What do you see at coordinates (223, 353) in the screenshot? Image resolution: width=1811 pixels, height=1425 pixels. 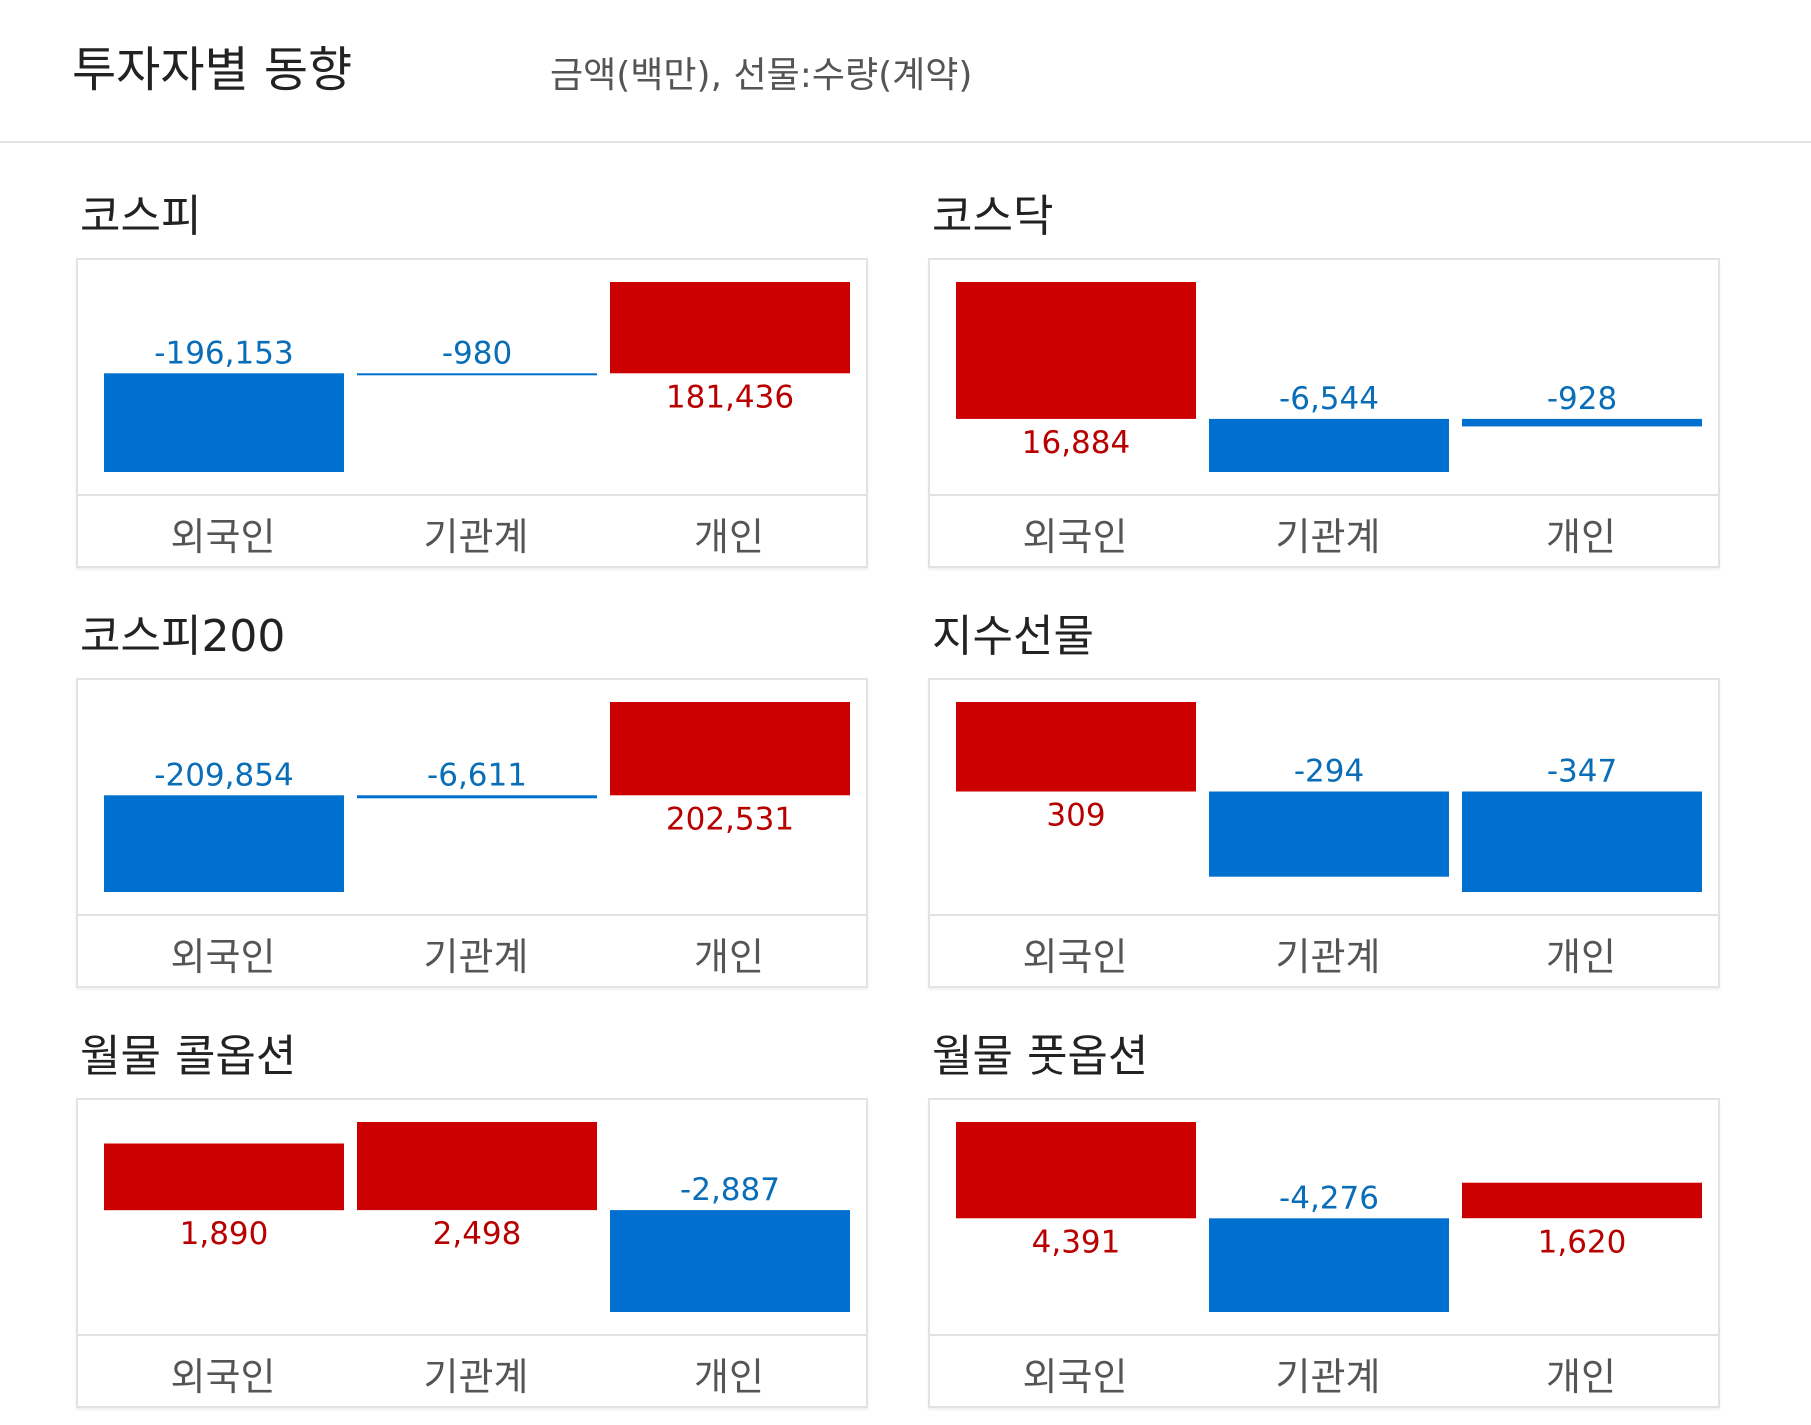 I see `value-label: -196,153` at bounding box center [223, 353].